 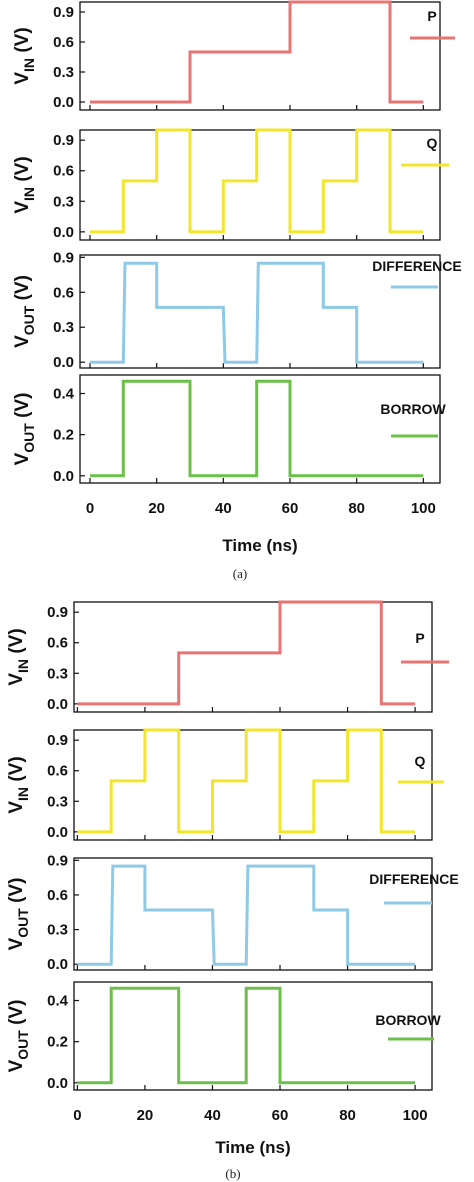 What do you see at coordinates (232, 1173) in the screenshot?
I see `figure-caption: (b)` at bounding box center [232, 1173].